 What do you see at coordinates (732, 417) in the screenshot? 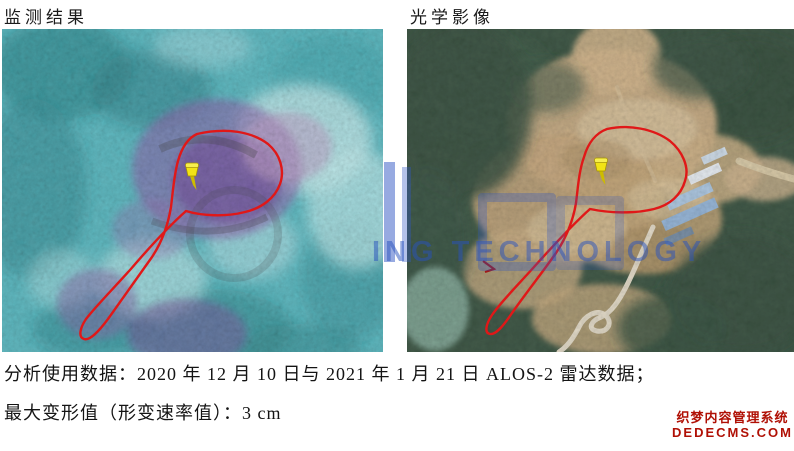
I see `cms-watermark-name: 织梦内容管理系统` at bounding box center [732, 417].